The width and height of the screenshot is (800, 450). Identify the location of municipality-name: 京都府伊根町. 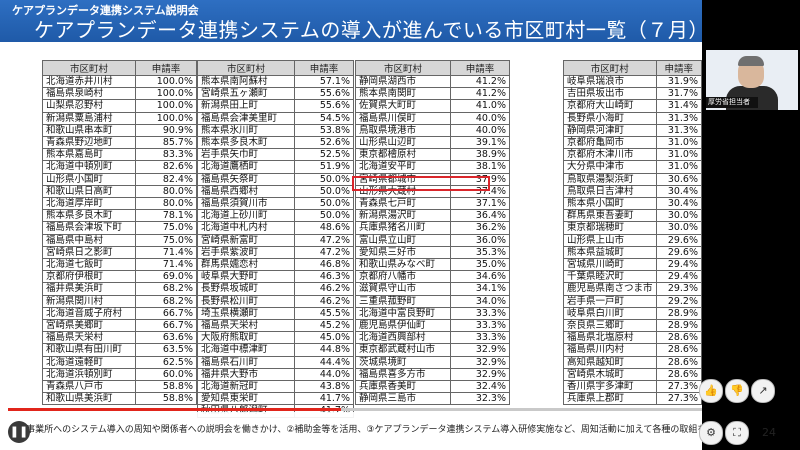
(89, 277).